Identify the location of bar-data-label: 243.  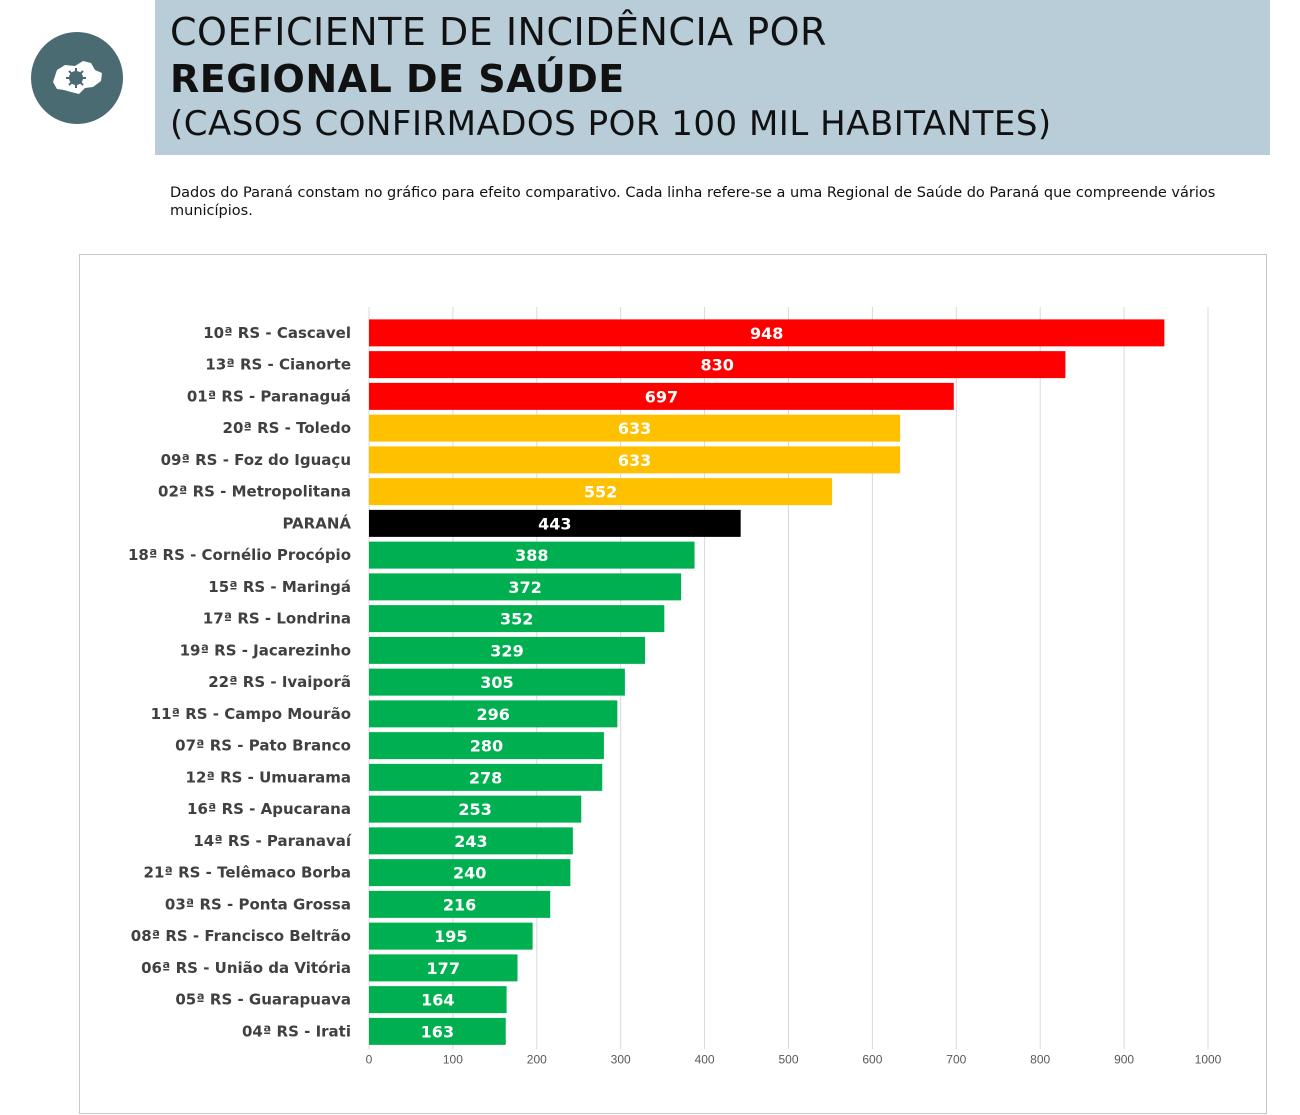
(470, 841).